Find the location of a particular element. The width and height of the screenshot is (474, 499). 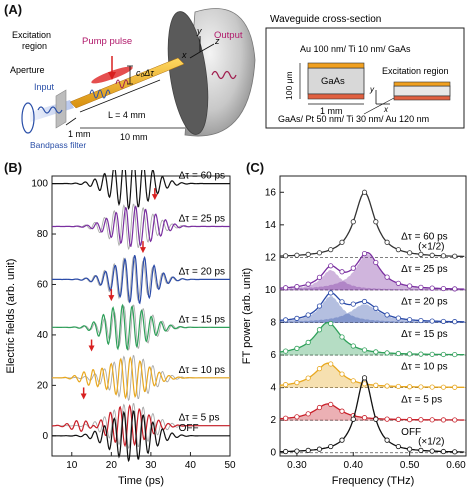

series-label: Δτ = 20 ps is located at coordinates (424, 302).